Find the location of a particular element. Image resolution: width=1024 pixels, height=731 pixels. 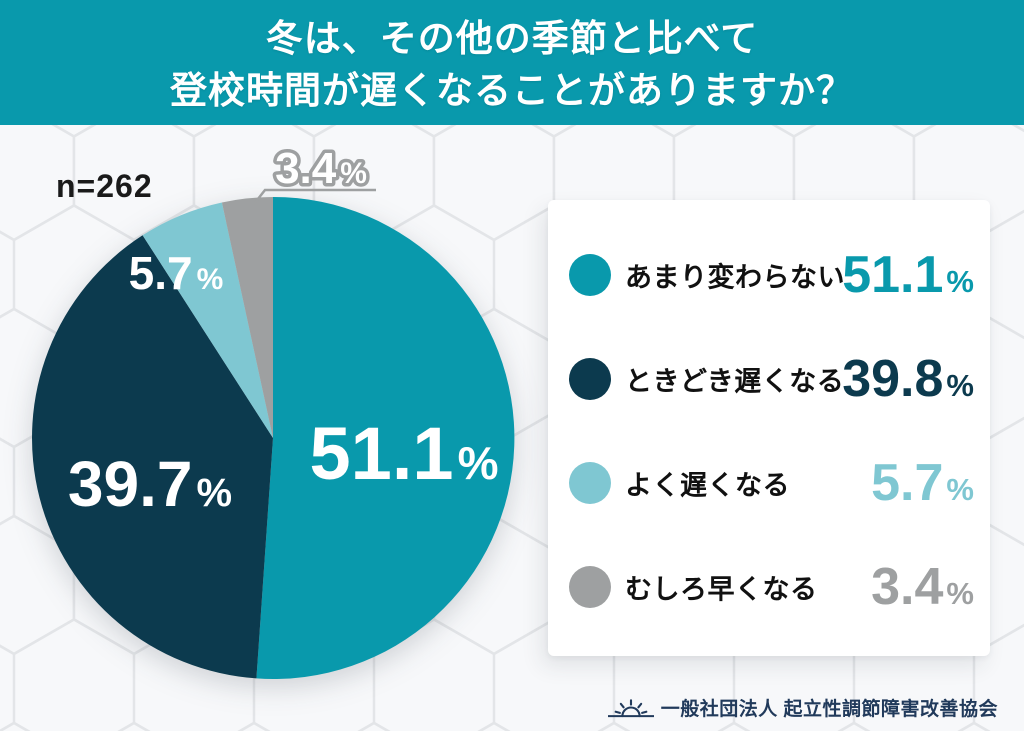

legend-item-value: 39.8% is located at coordinates (908, 379).